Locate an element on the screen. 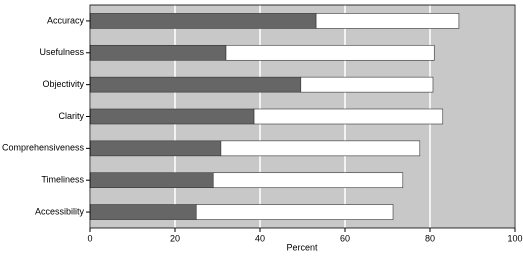 This screenshot has height=261, width=523. x-tick-label: 60 is located at coordinates (345, 238).